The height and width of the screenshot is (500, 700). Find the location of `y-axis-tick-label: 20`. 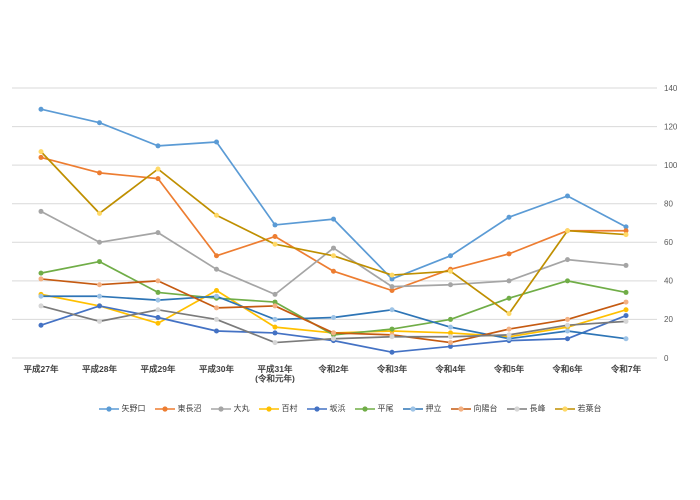

y-axis-tick-label: 20 is located at coordinates (668, 319).